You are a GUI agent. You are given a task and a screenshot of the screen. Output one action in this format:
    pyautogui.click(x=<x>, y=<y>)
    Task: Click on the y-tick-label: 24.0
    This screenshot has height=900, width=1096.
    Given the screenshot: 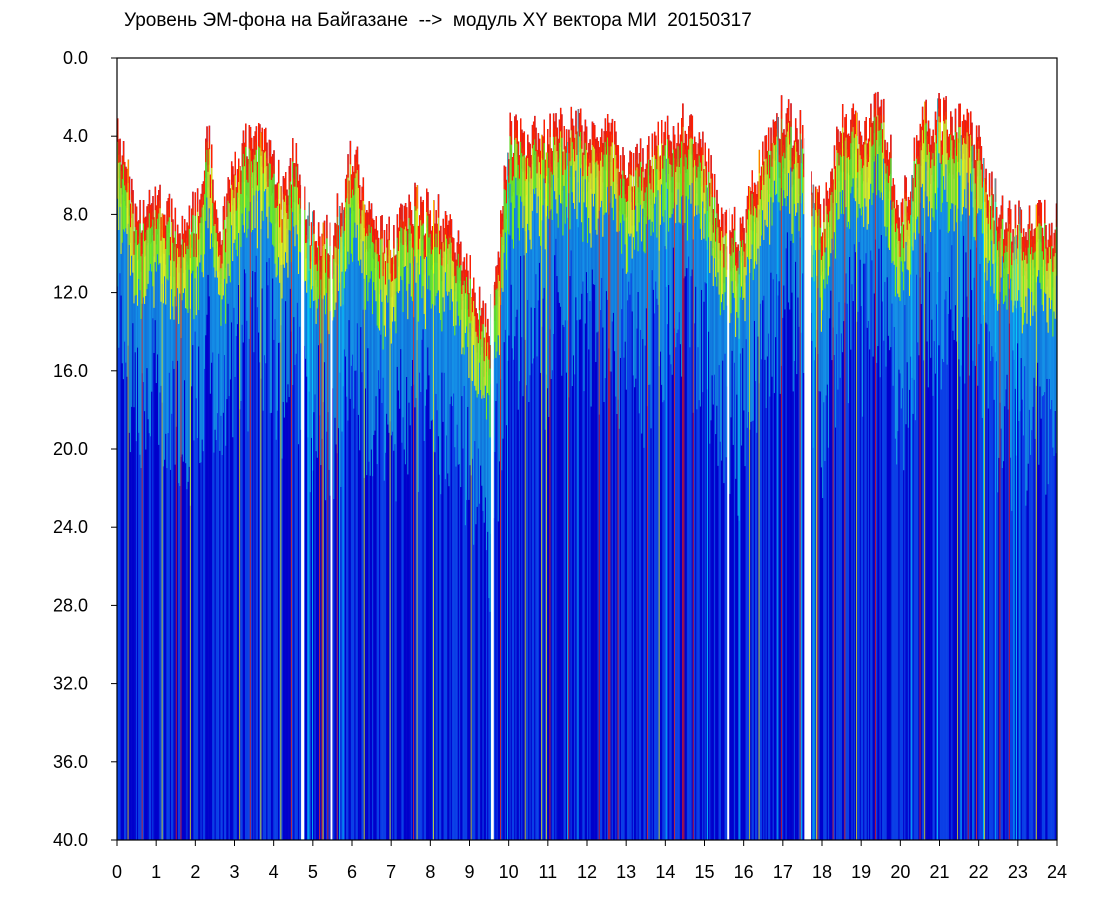 What is the action you would take?
    pyautogui.click(x=70, y=527)
    